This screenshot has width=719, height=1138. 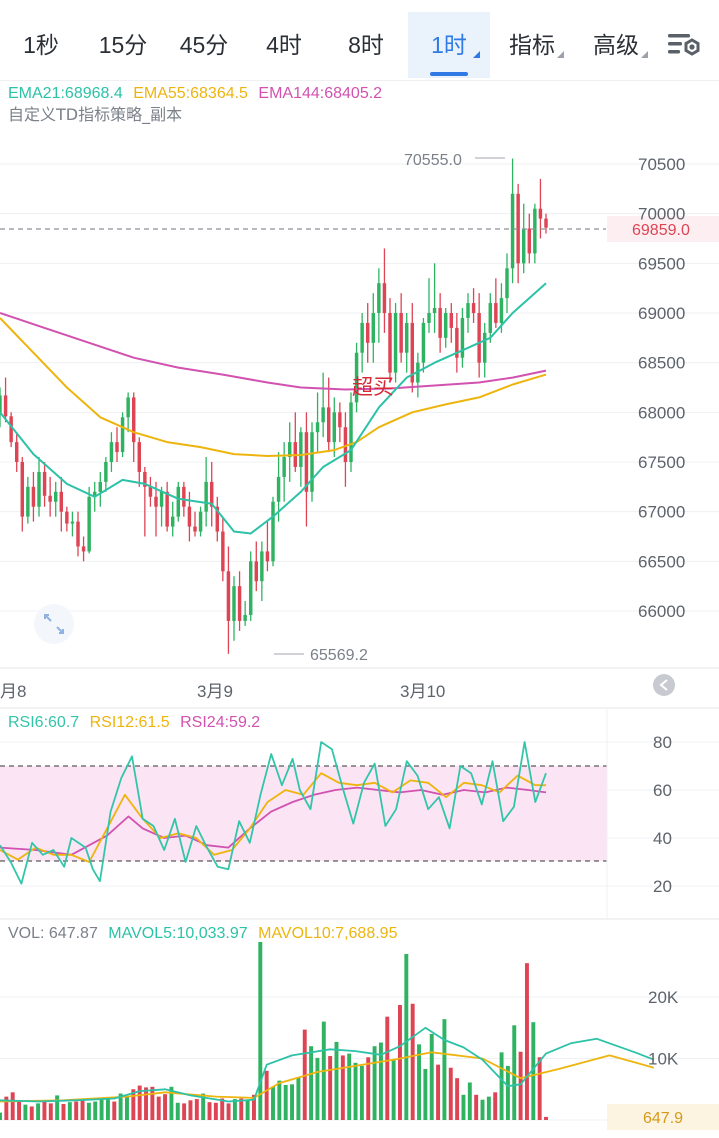 I want to click on price-axis-label: 67000, so click(x=661, y=512).